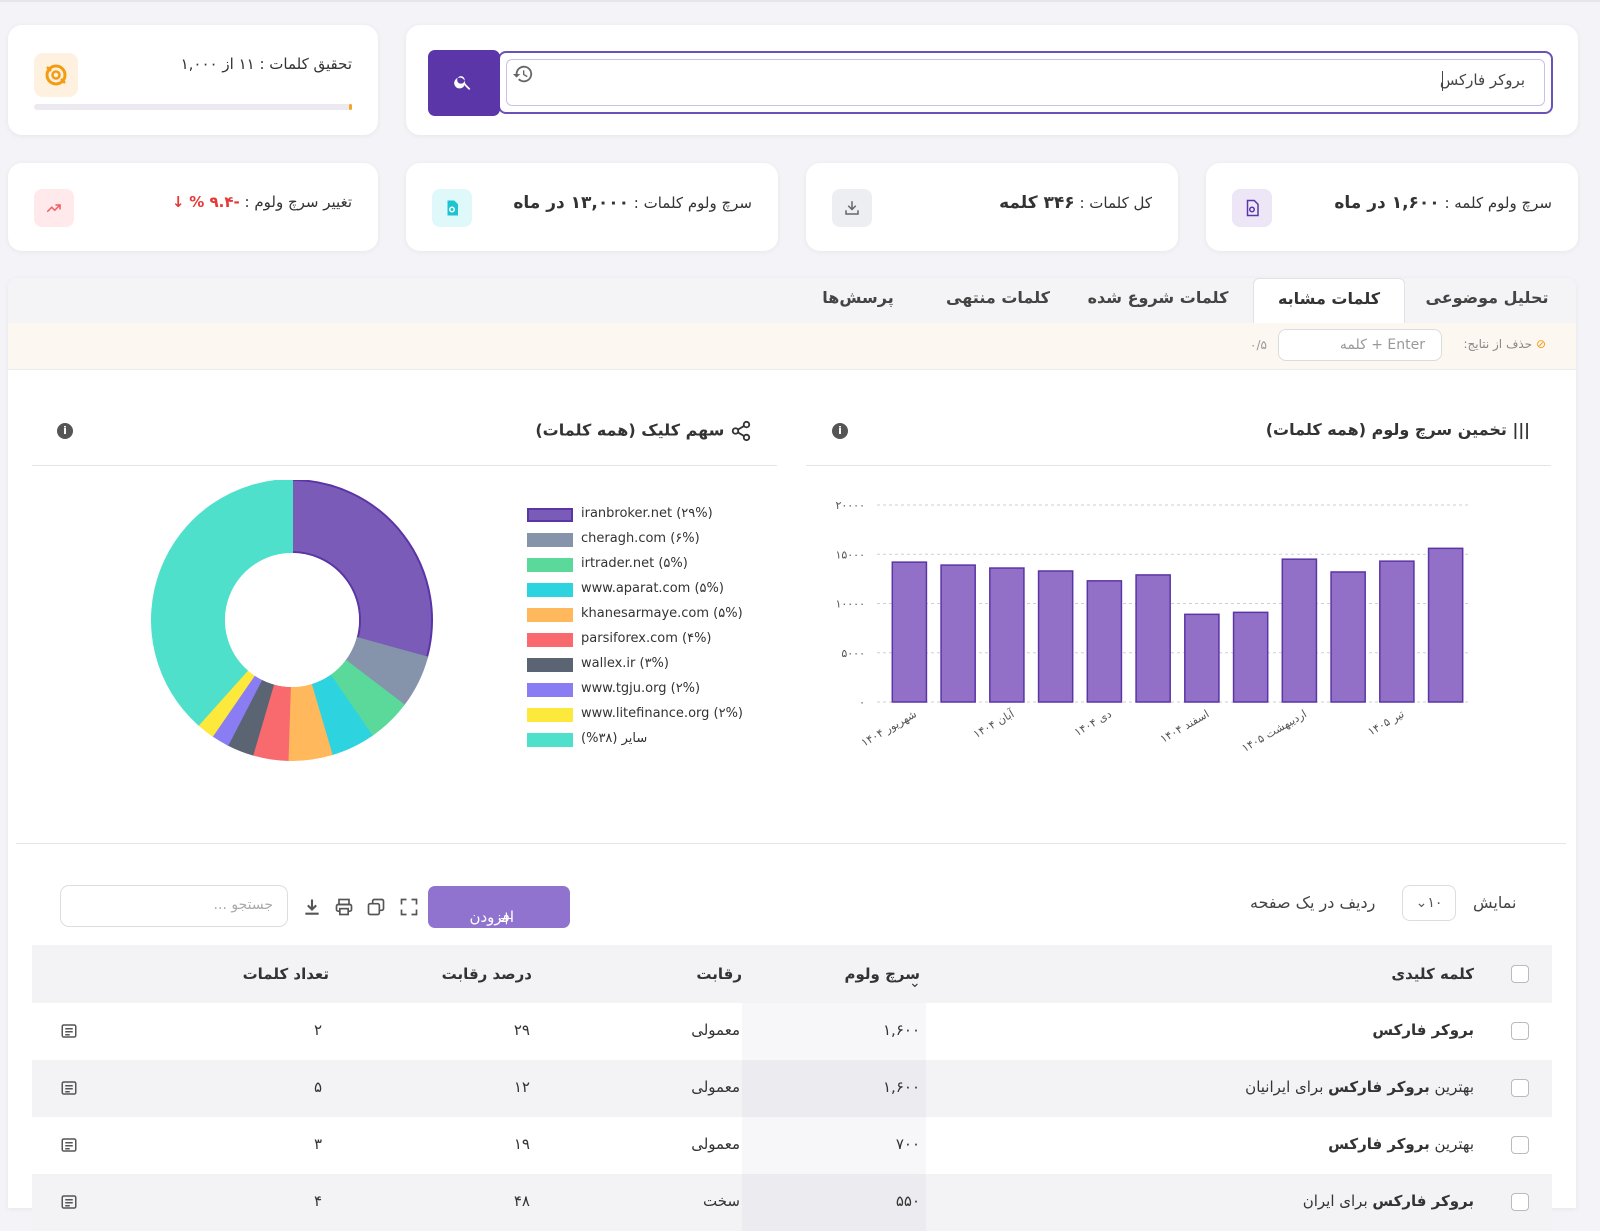 This screenshot has width=1600, height=1231. I want to click on volume-chart-title: ||| تخمین سرچ ولوم (همه کلمات), so click(1398, 429).